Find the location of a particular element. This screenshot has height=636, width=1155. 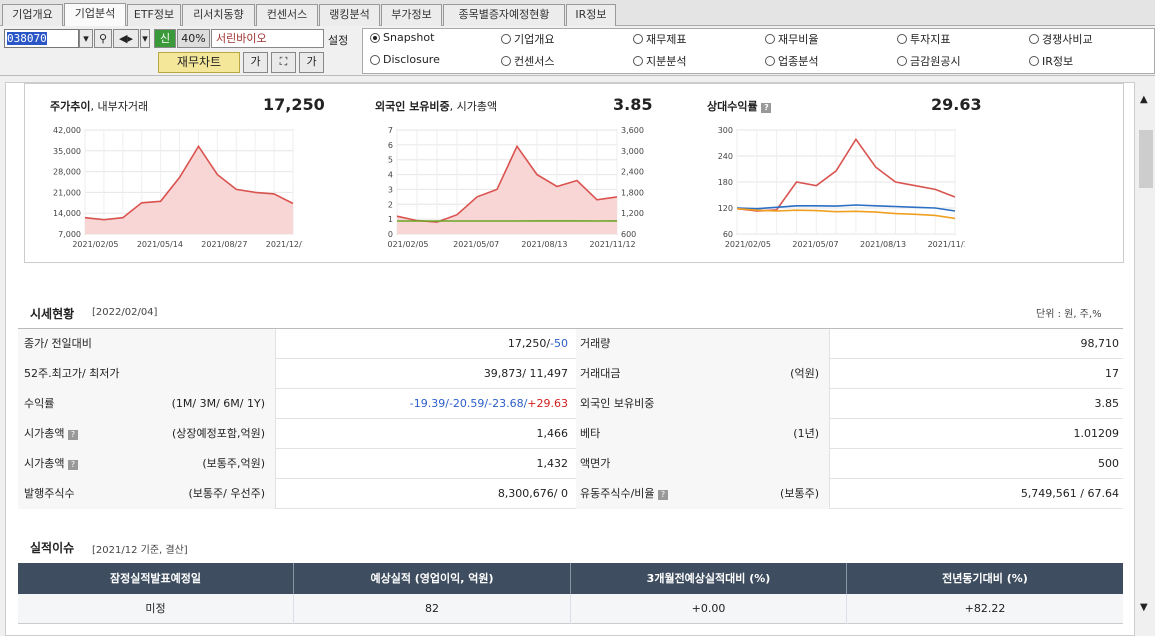

radio-investment-indicators: 투자지표 is located at coordinates (923, 39).